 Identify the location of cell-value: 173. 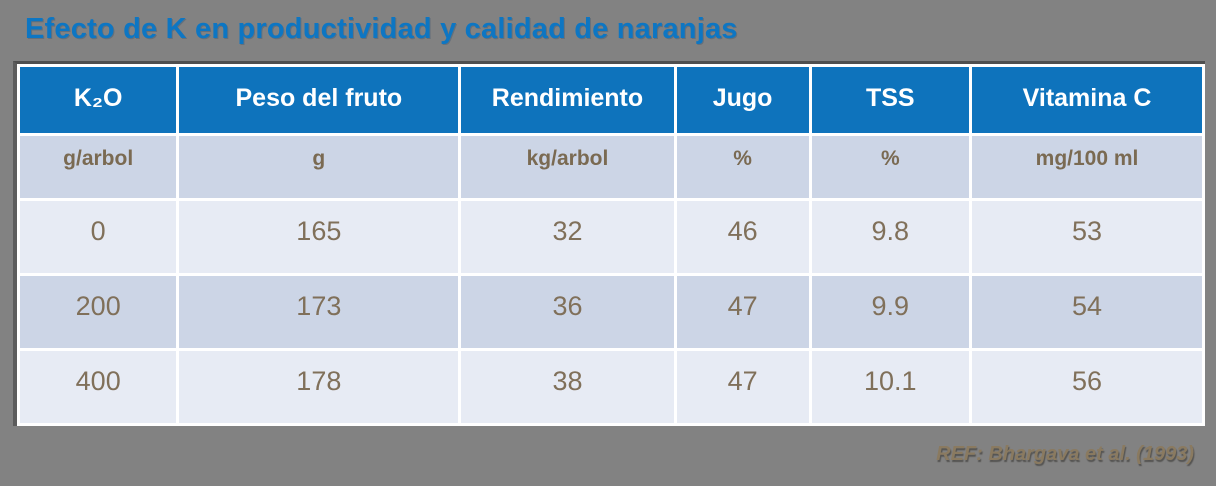
(319, 312).